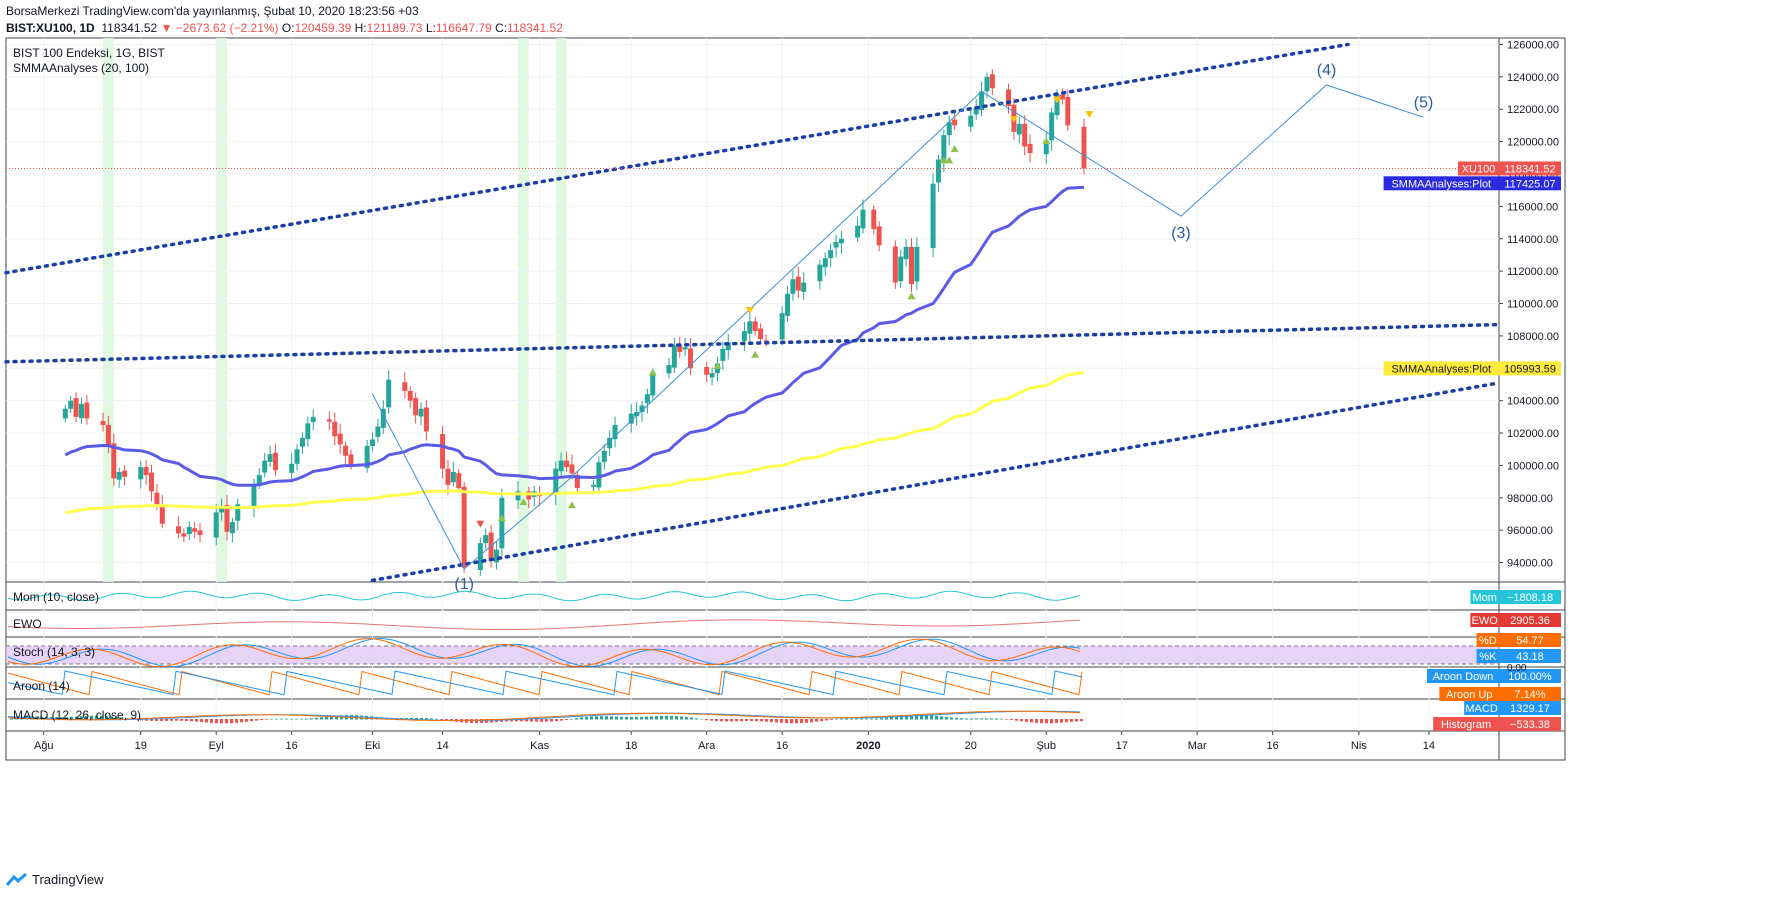  What do you see at coordinates (1529, 169) in the screenshot?
I see `price-badge-value-text: 118341.52` at bounding box center [1529, 169].